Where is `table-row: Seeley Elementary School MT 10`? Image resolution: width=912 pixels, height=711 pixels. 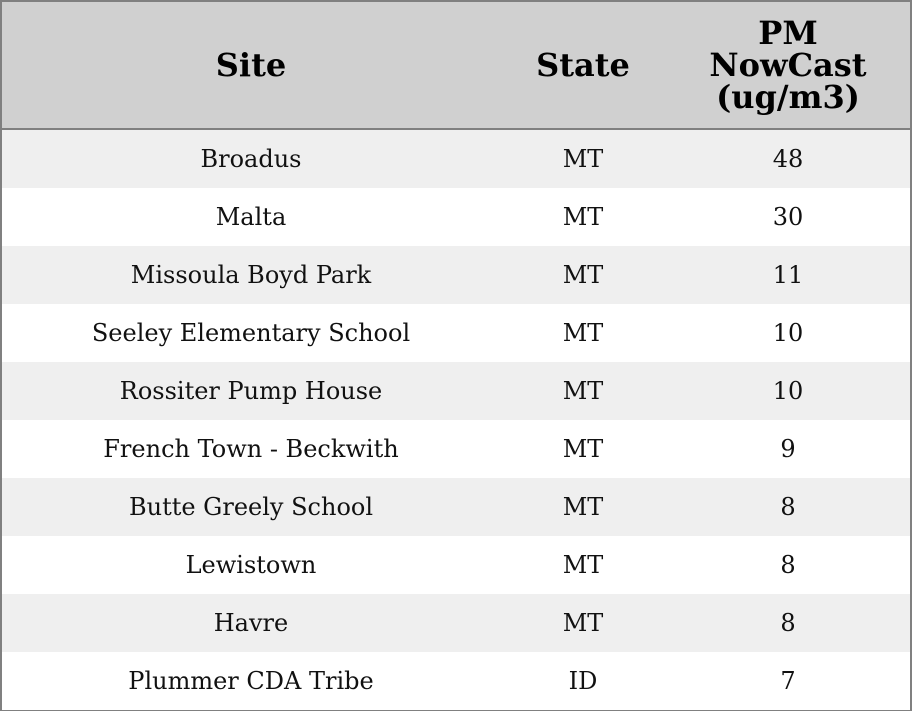
table-row: Seeley Elementary School MT 10 is located at coordinates (456, 333).